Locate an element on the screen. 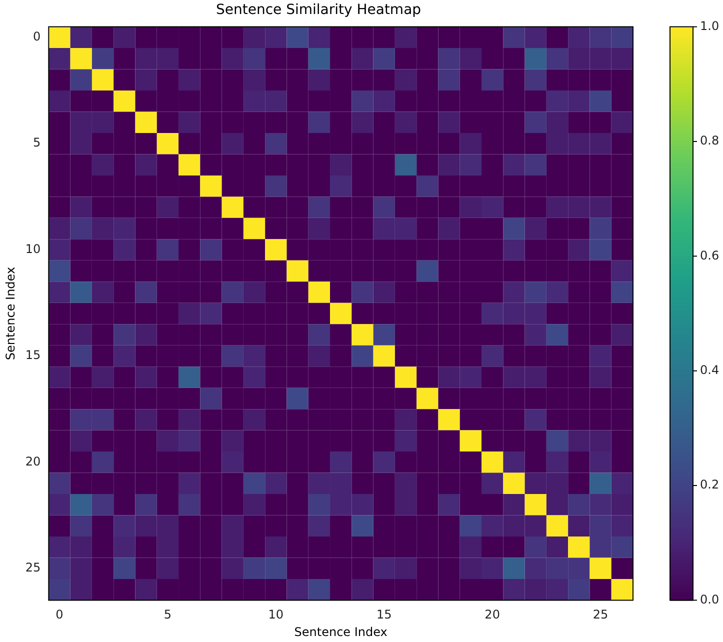 Image resolution: width=723 pixels, height=642 pixels. x-tick-label: 0 is located at coordinates (60, 615).